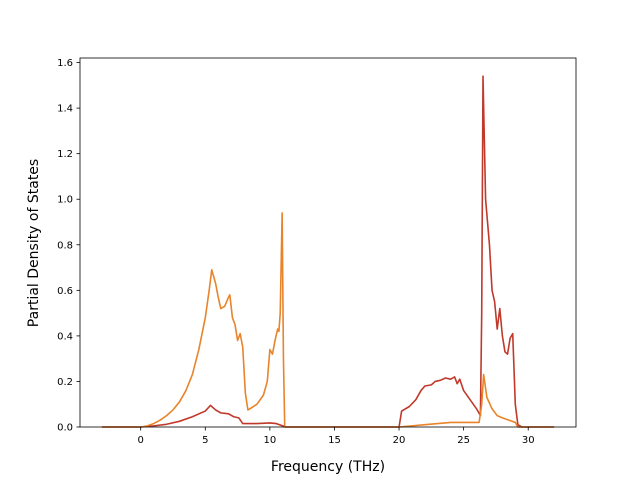 The height and width of the screenshot is (480, 640). What do you see at coordinates (463, 440) in the screenshot?
I see `x-tick-label: 25` at bounding box center [463, 440].